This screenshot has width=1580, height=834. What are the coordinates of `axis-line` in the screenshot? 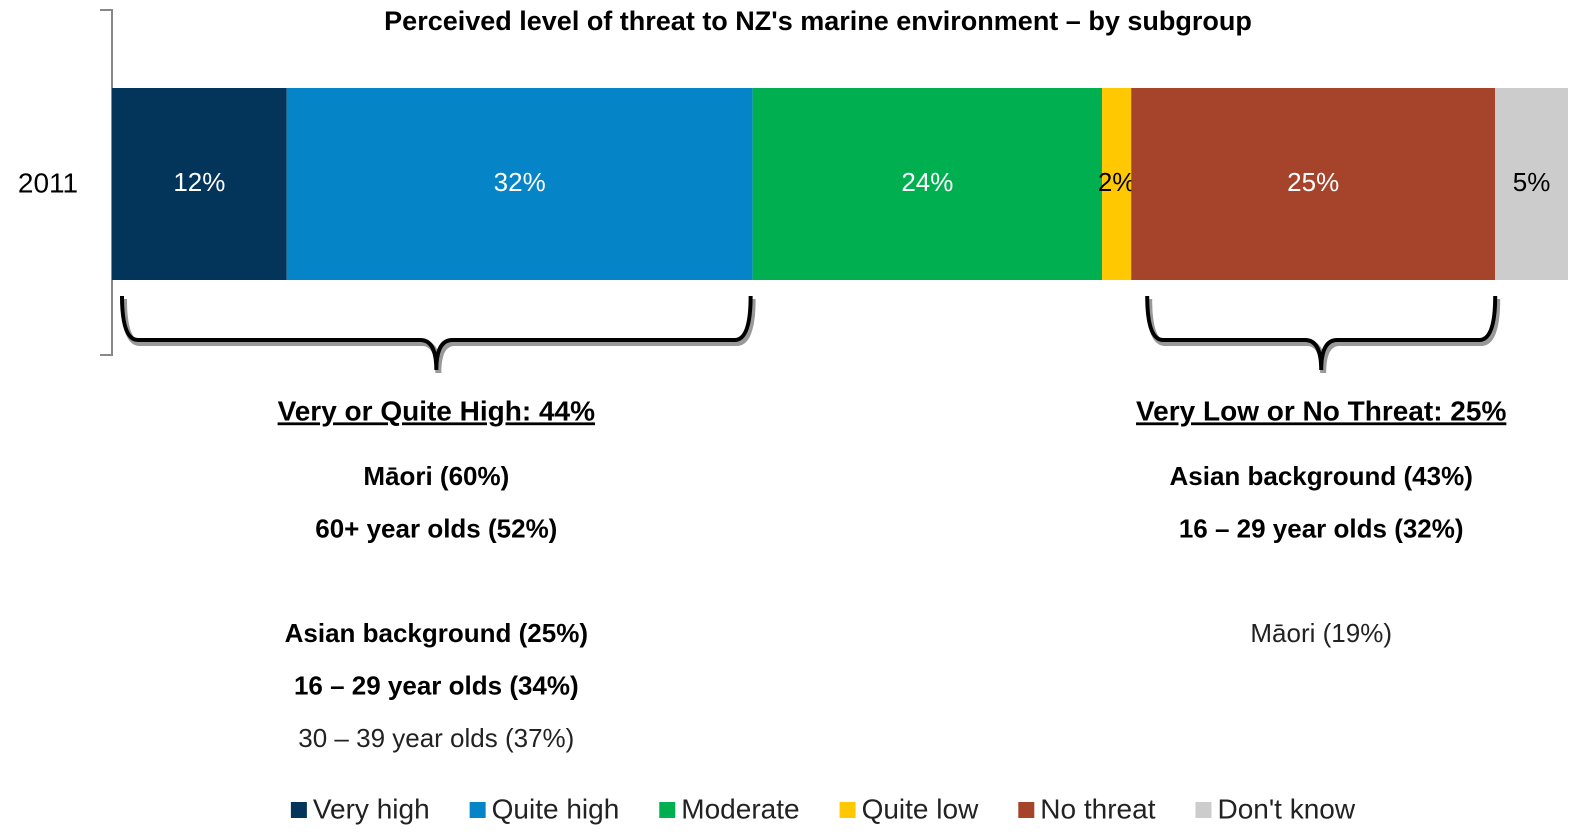 It's located at (106, 182).